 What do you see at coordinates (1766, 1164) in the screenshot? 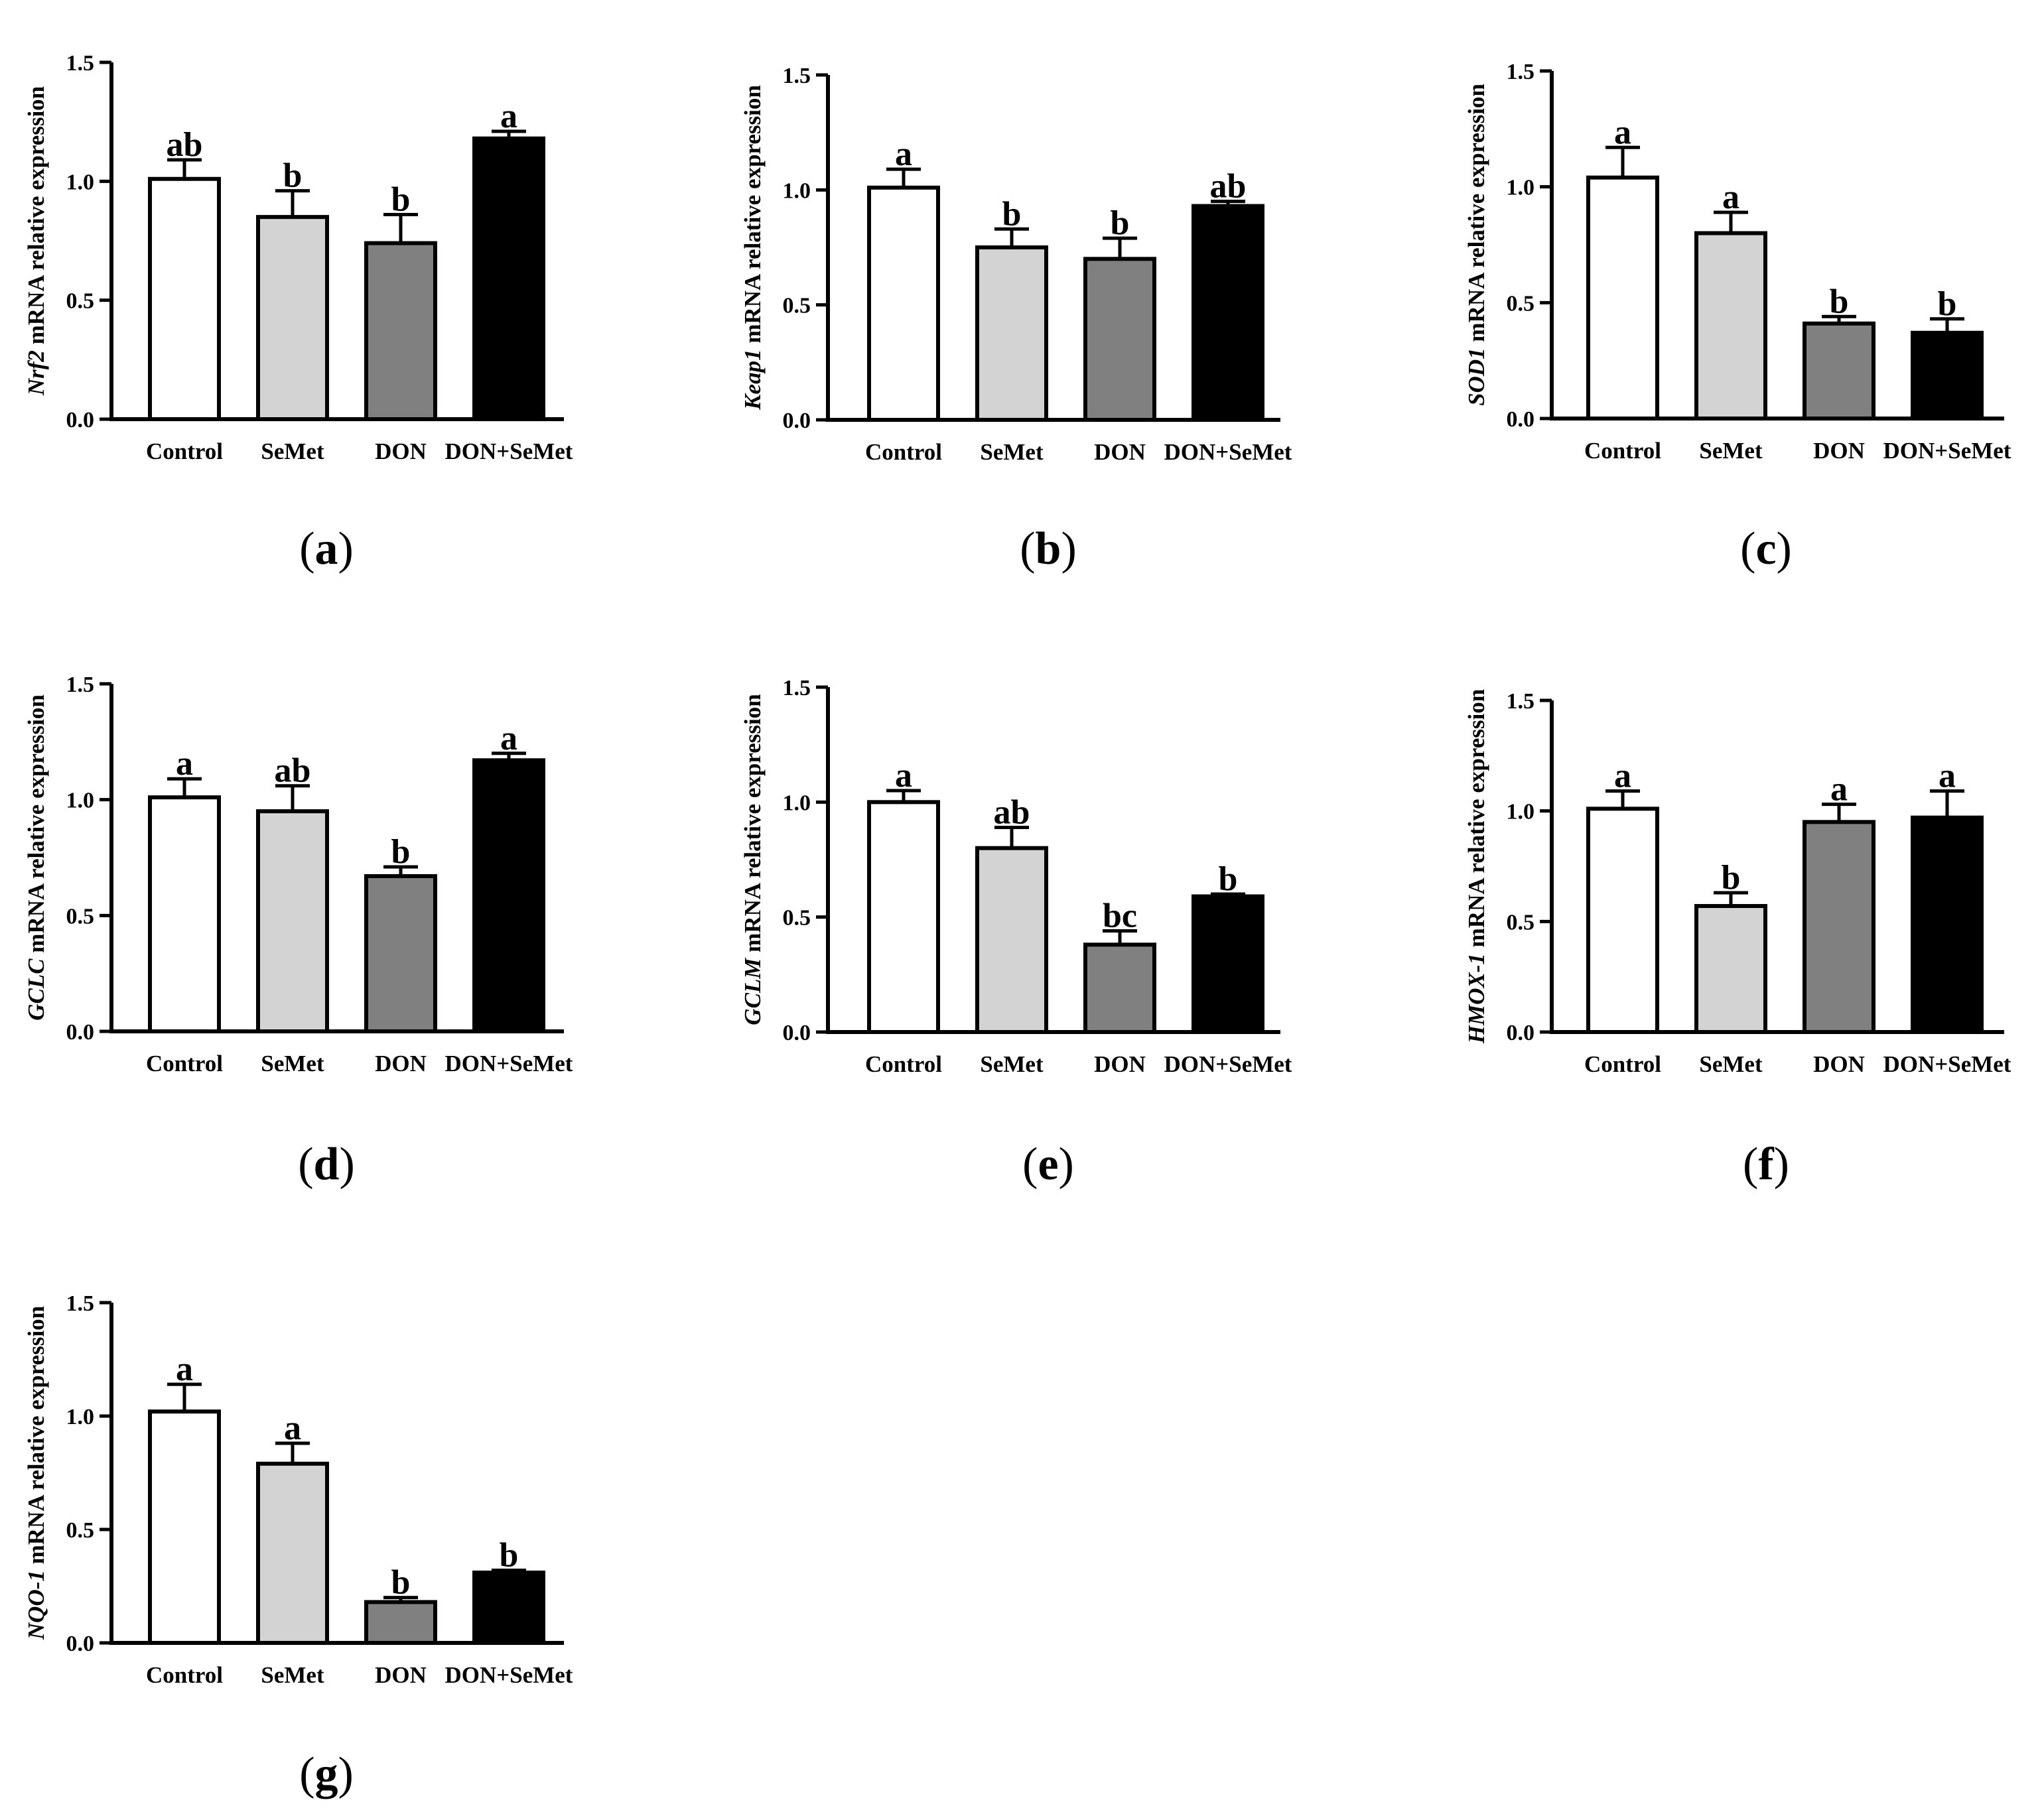
I see `panel-label: (f)` at bounding box center [1766, 1164].